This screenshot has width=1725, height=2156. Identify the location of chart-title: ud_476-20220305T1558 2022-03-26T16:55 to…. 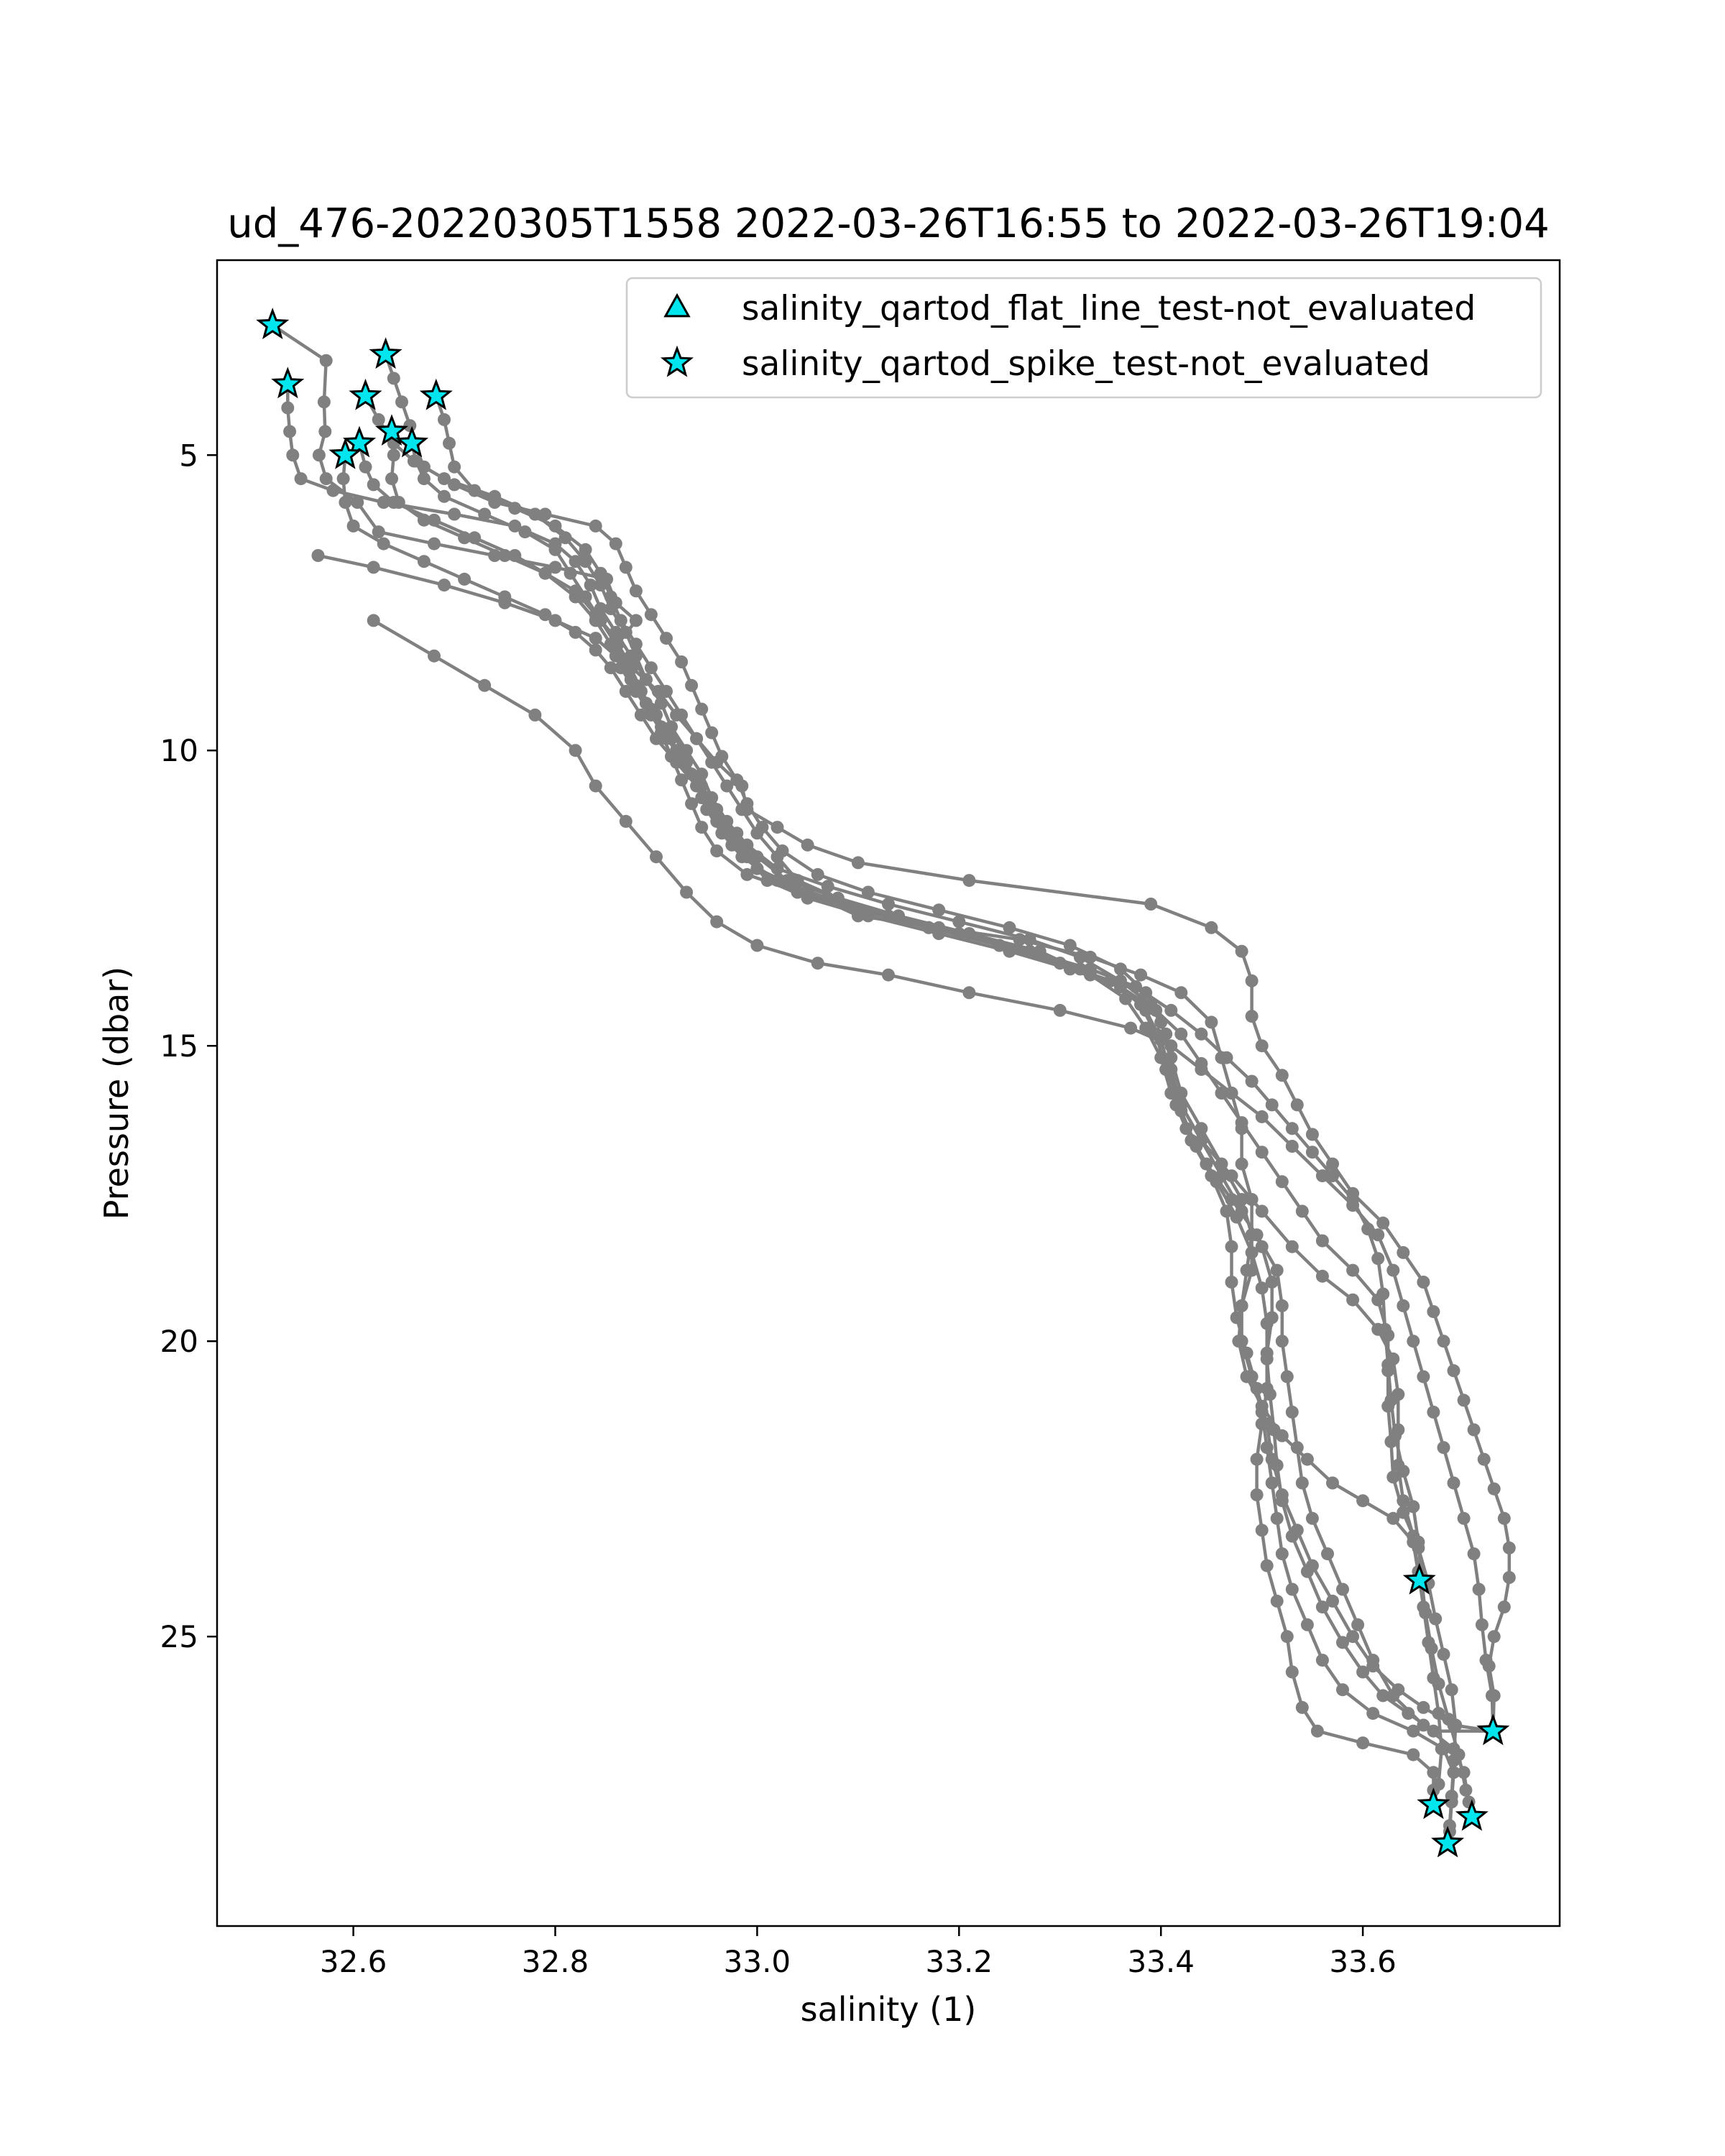
(888, 224).